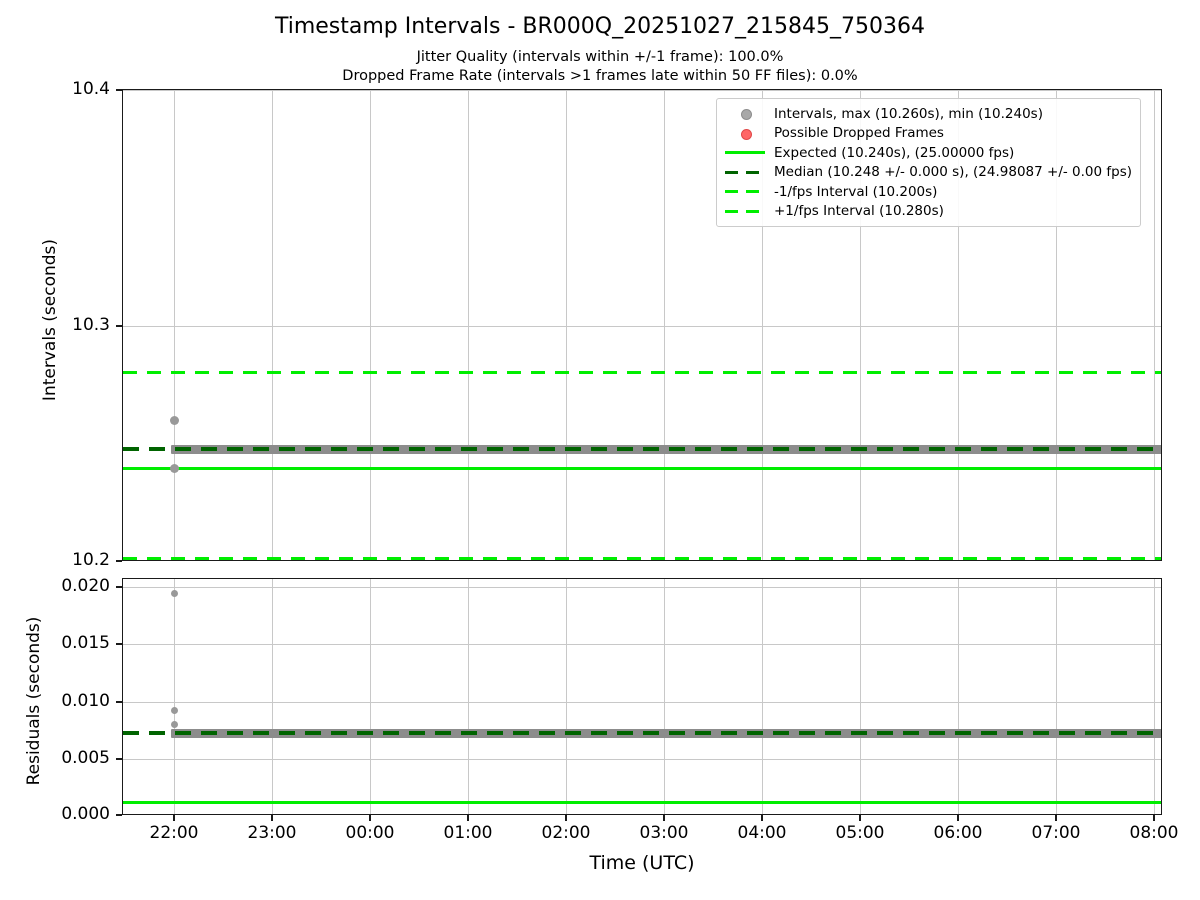 Image resolution: width=1200 pixels, height=900 pixels. I want to click on ticklabel-y-10-4: 10.4, so click(91, 89).